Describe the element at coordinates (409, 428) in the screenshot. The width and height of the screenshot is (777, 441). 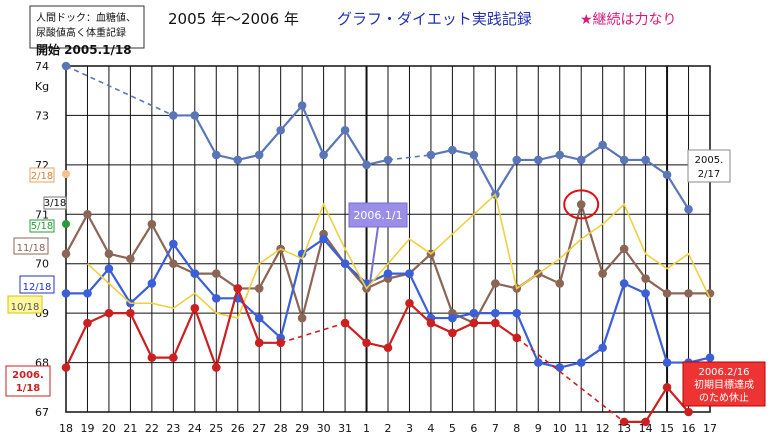
I see `x-tick-label: 3` at that location.